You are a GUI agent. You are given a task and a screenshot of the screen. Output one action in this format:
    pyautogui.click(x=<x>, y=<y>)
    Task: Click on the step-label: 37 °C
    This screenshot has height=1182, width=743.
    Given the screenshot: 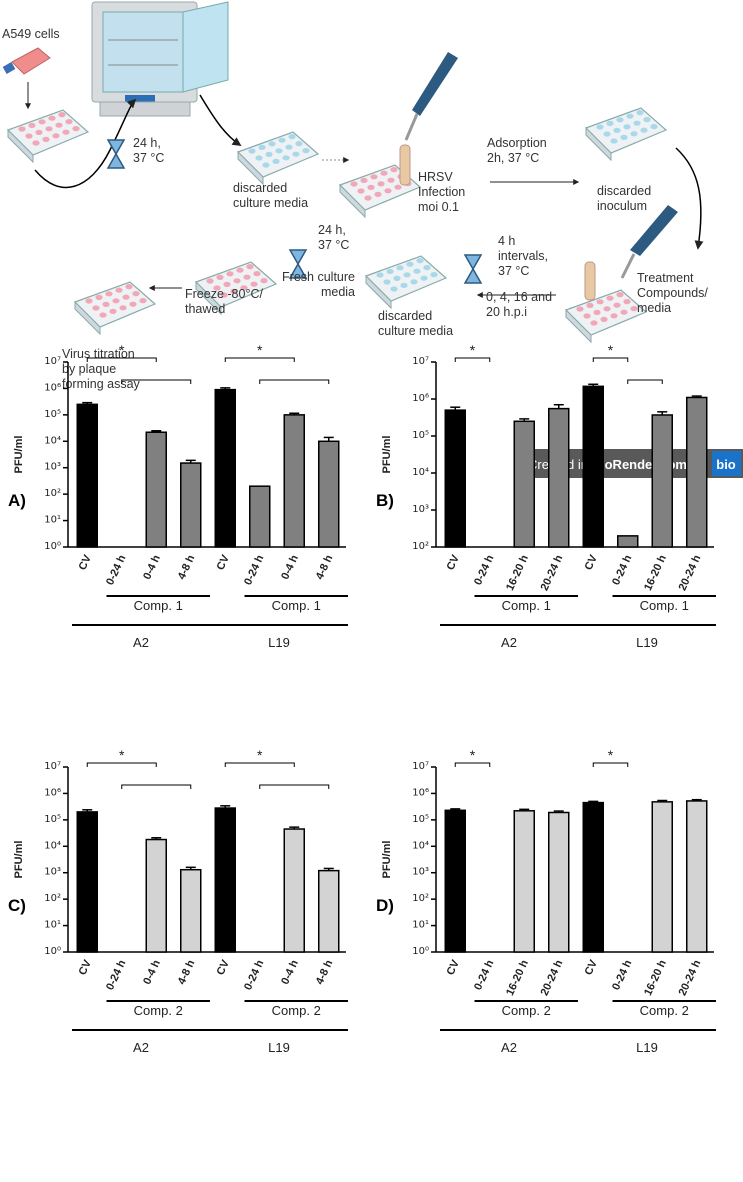 What is the action you would take?
    pyautogui.click(x=148, y=158)
    